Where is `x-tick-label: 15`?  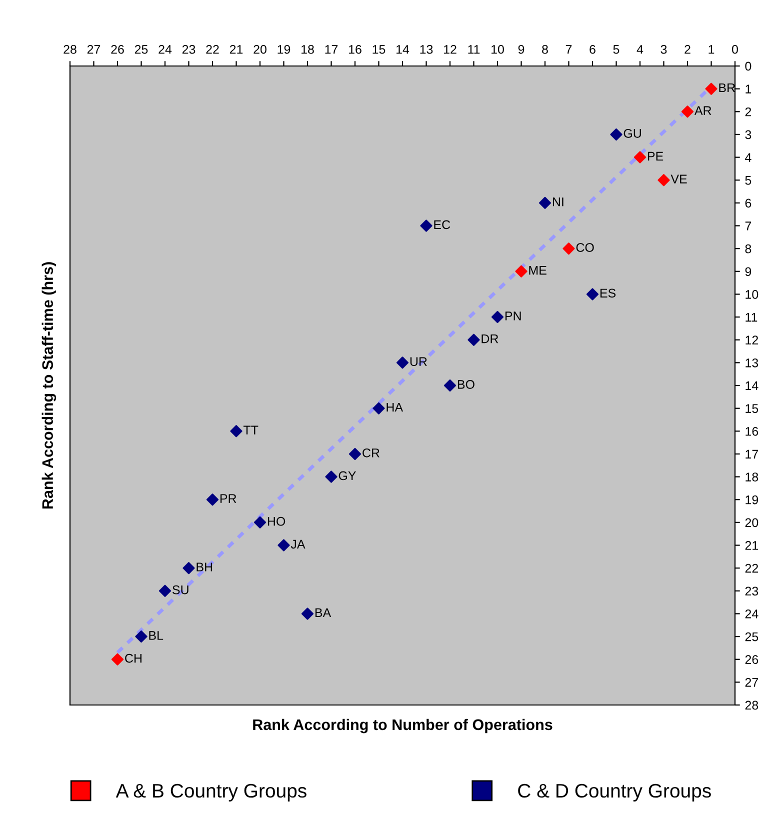 x-tick-label: 15 is located at coordinates (379, 49).